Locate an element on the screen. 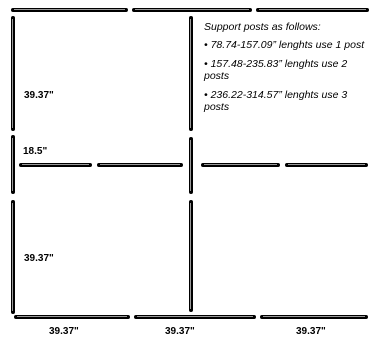  note-rule-2: • 157.48-235.83” lenghts use 2 posts is located at coordinates (276, 70).